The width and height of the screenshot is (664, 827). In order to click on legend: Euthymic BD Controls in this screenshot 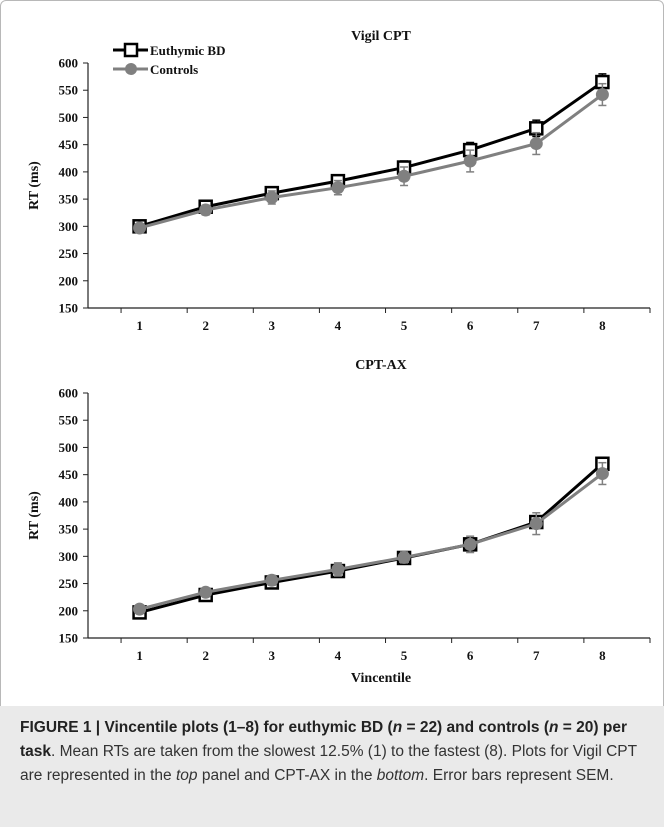, I will do `click(169, 59)`.